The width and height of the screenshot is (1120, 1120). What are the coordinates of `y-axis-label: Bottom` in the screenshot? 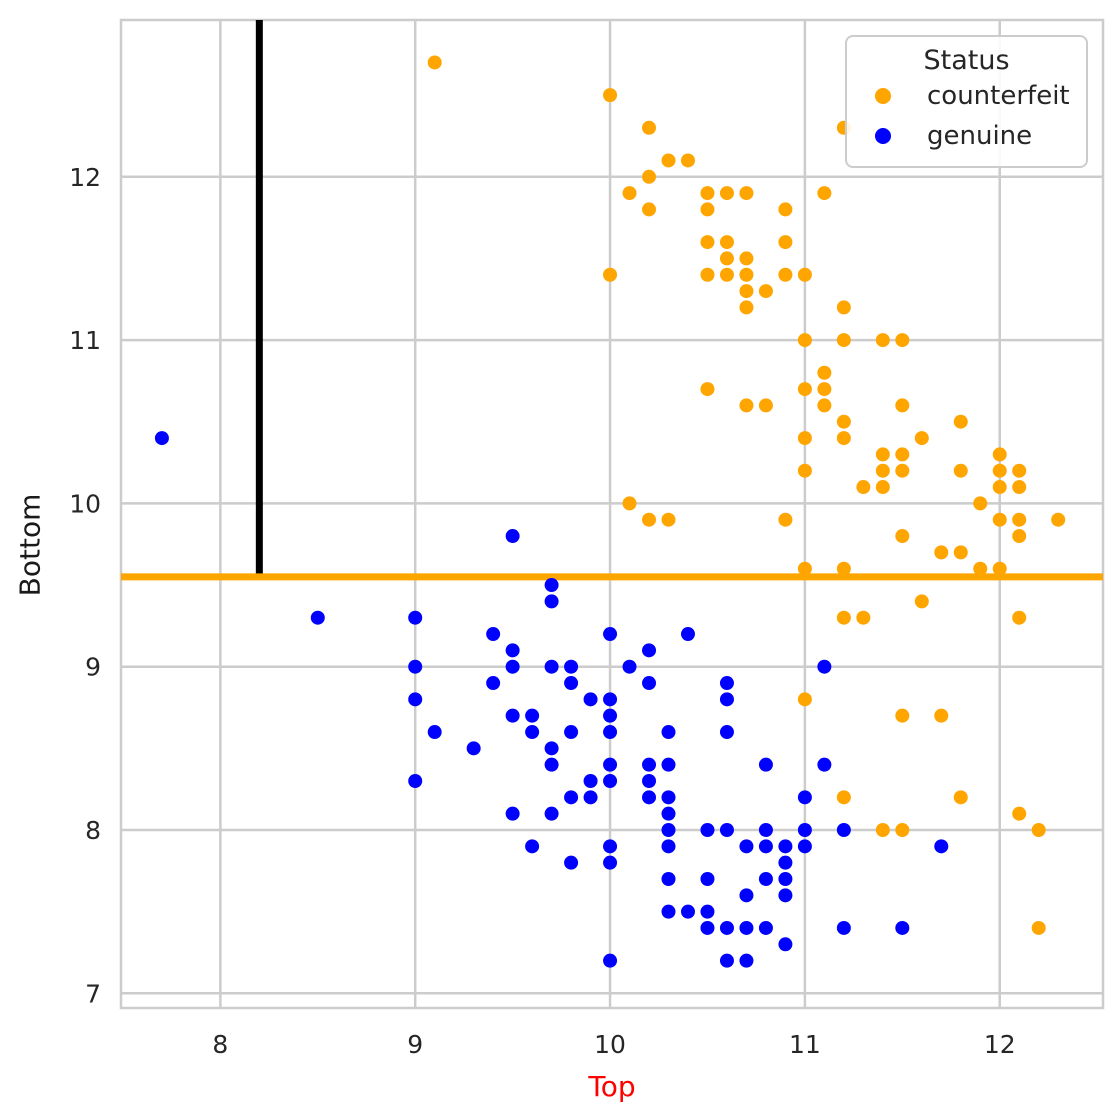 It's located at (30, 545).